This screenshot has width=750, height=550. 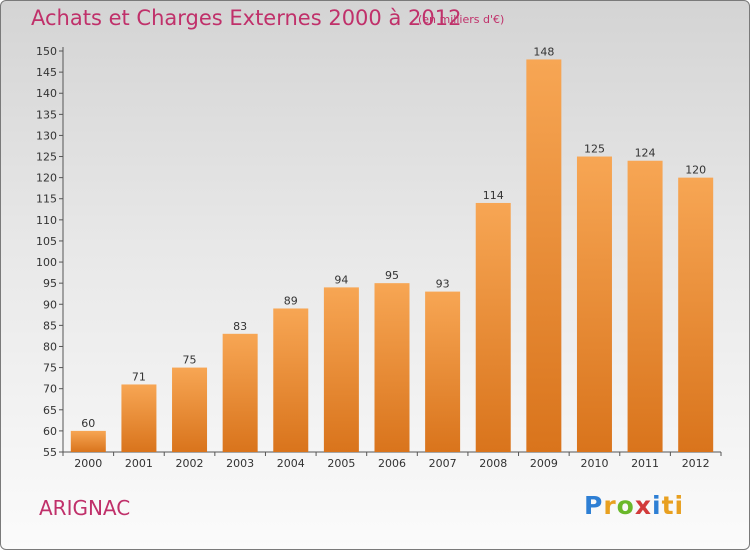 What do you see at coordinates (240, 392) in the screenshot?
I see `bar-2003` at bounding box center [240, 392].